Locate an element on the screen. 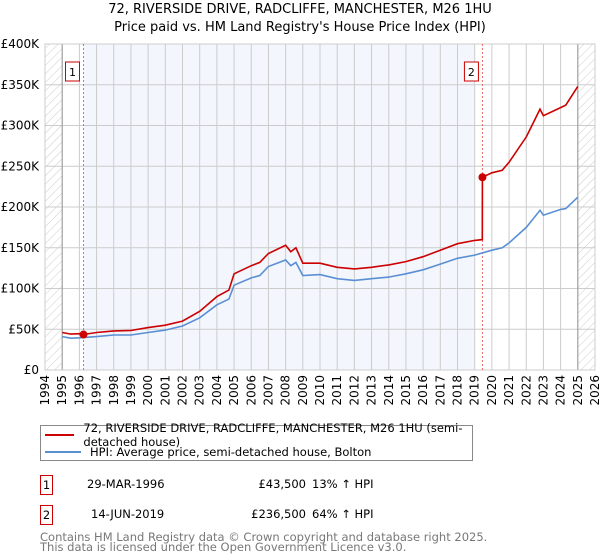  x-tick-label: 1994 is located at coordinates (45, 390).